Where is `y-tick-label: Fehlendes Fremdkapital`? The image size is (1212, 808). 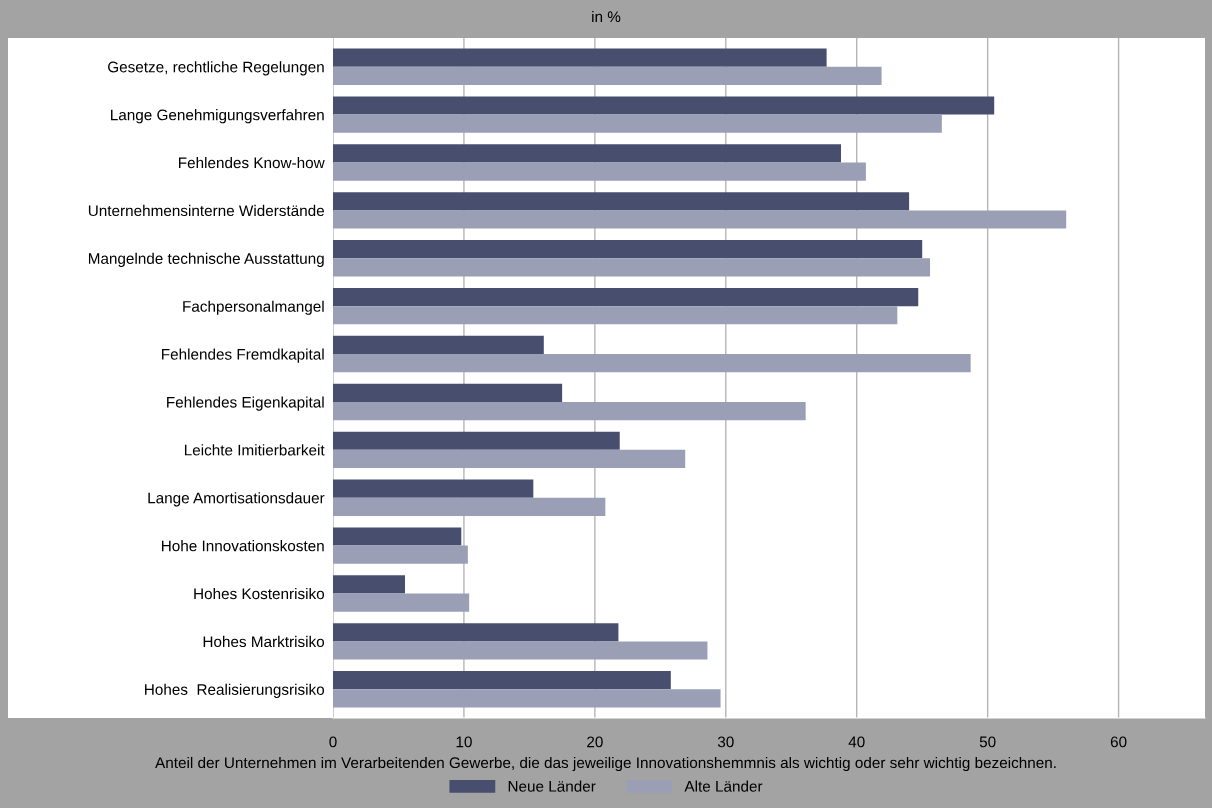
y-tick-label: Fehlendes Fremdkapital is located at coordinates (243, 355).